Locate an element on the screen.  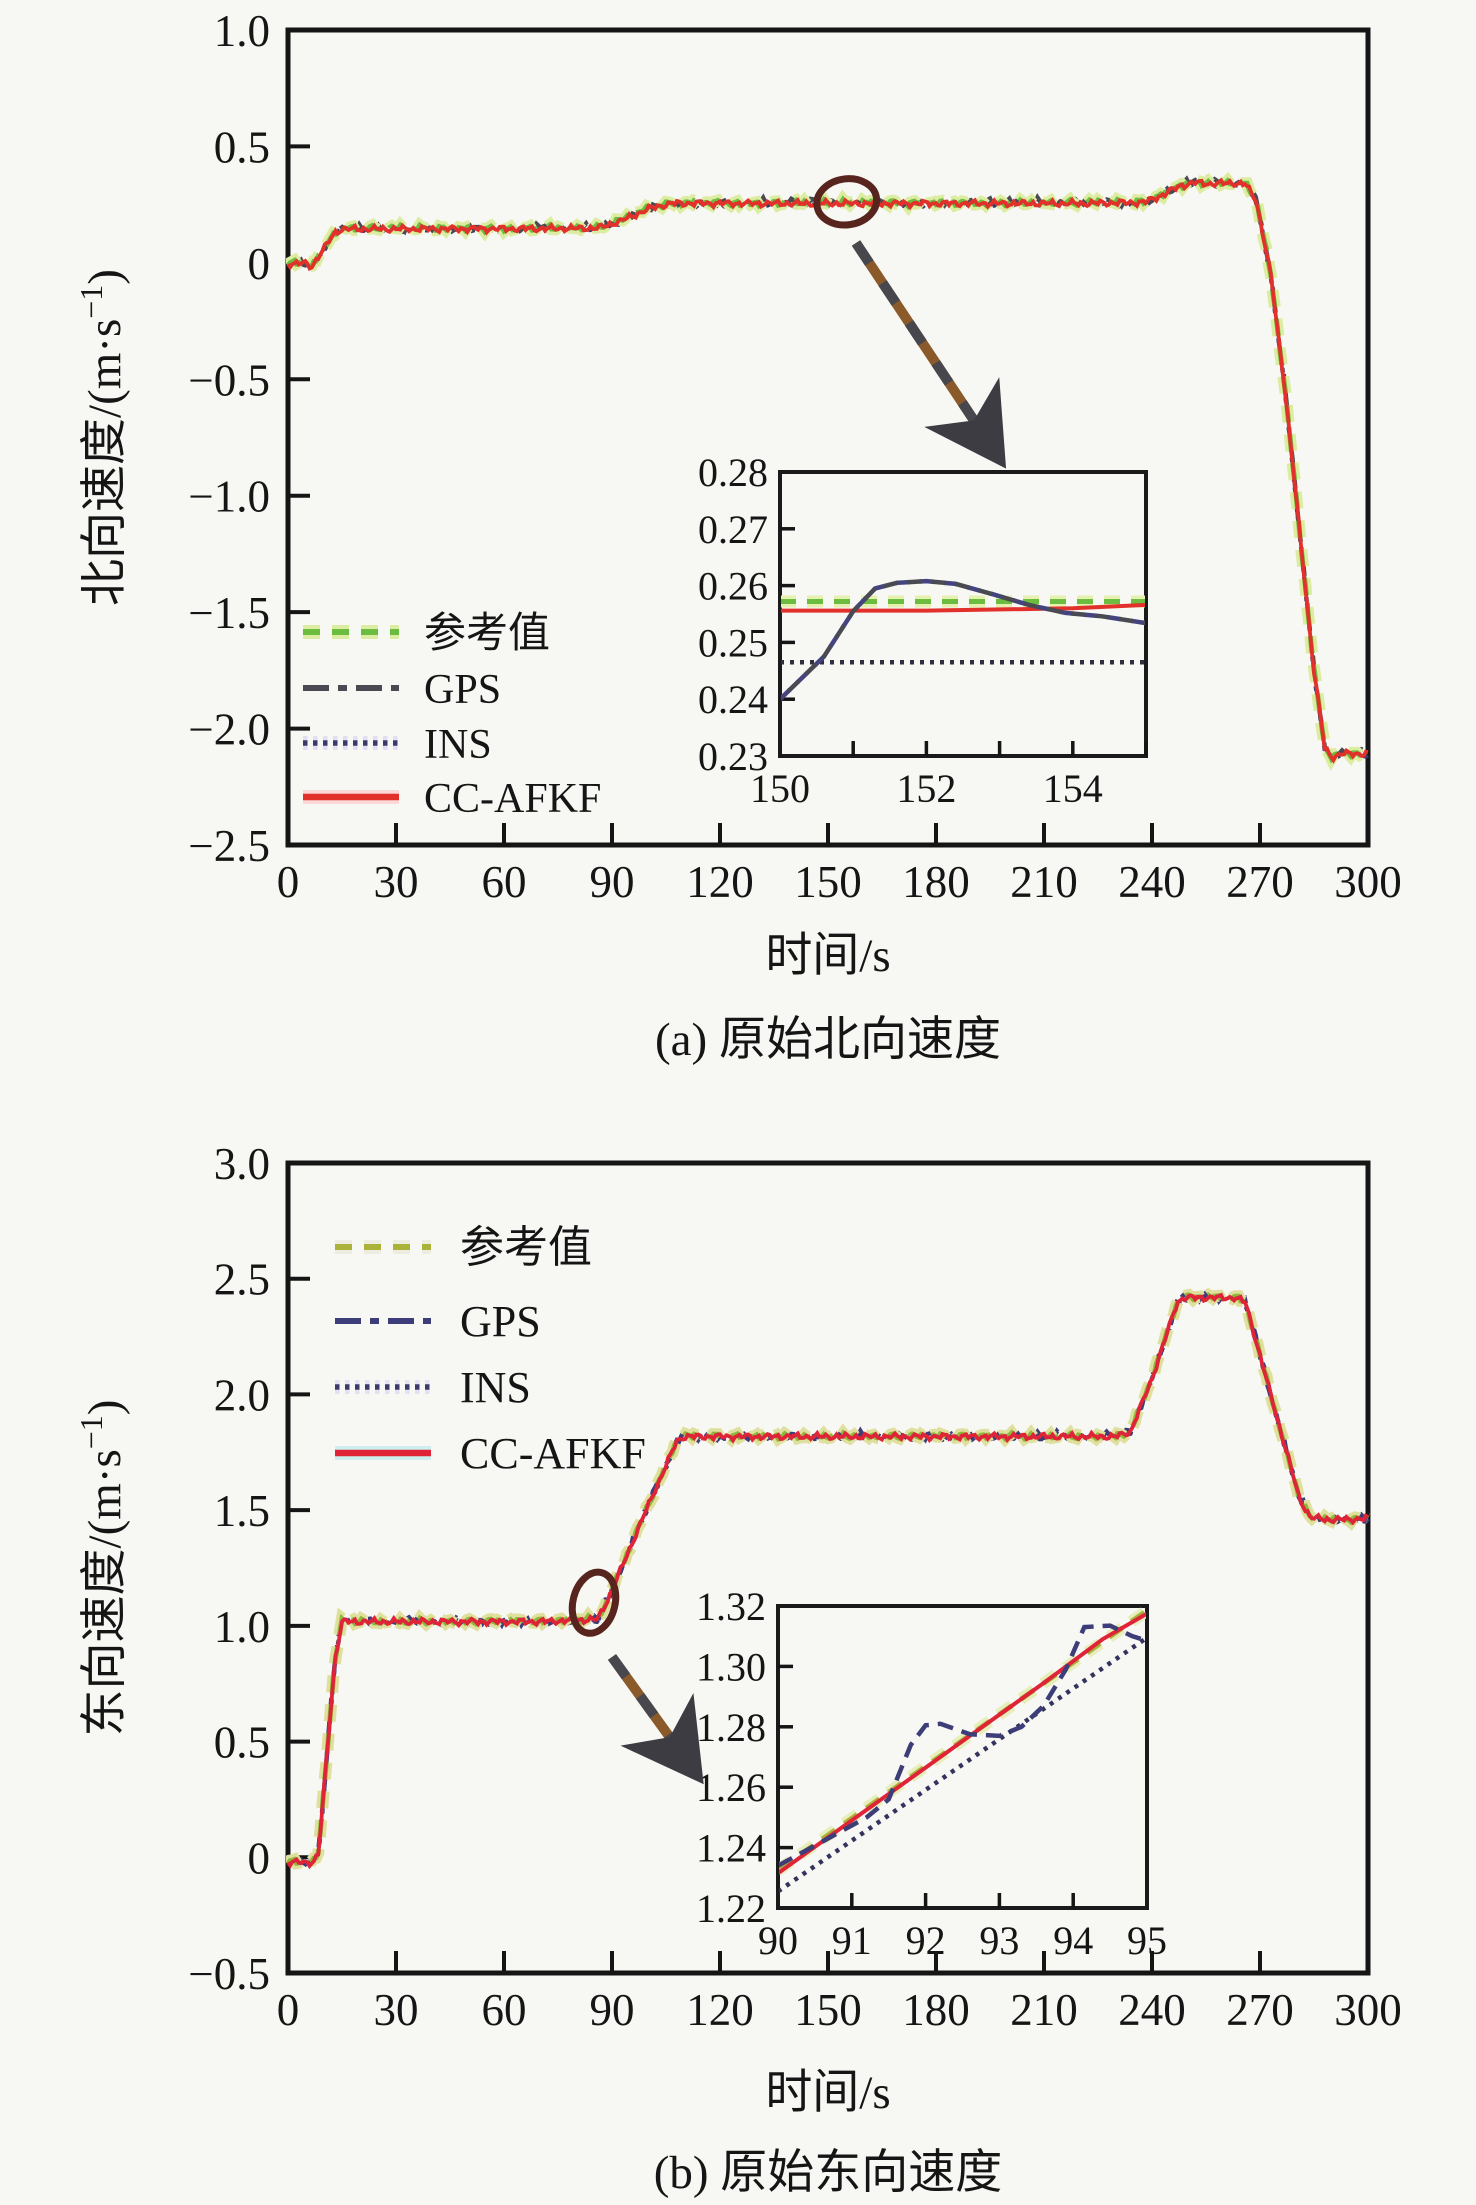
inset-x-tick-label: 93 is located at coordinates (999, 1940).